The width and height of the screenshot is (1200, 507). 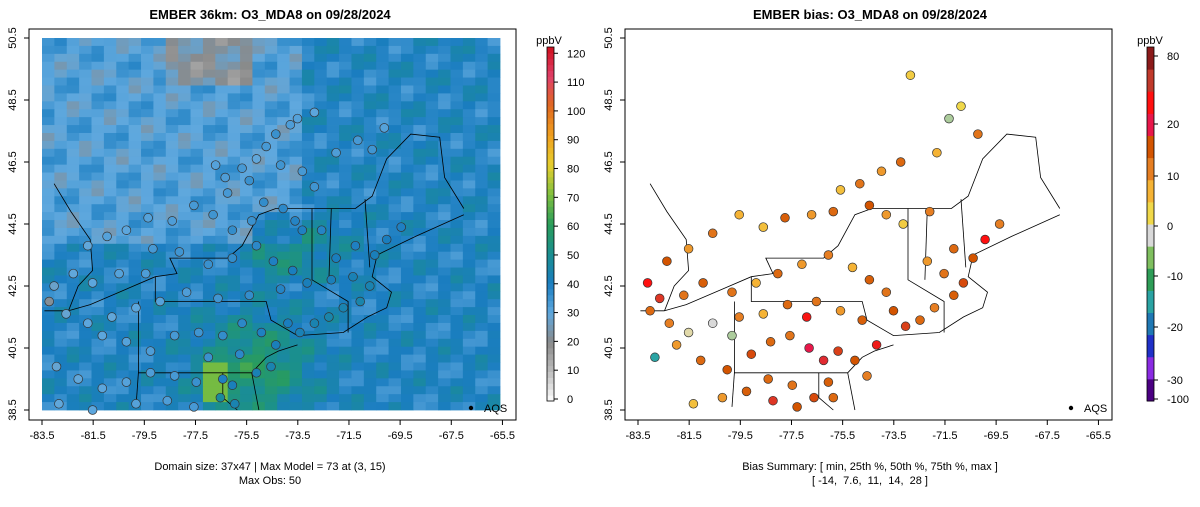 What do you see at coordinates (93, 436) in the screenshot?
I see `x-tick-label: -81.5` at bounding box center [93, 436].